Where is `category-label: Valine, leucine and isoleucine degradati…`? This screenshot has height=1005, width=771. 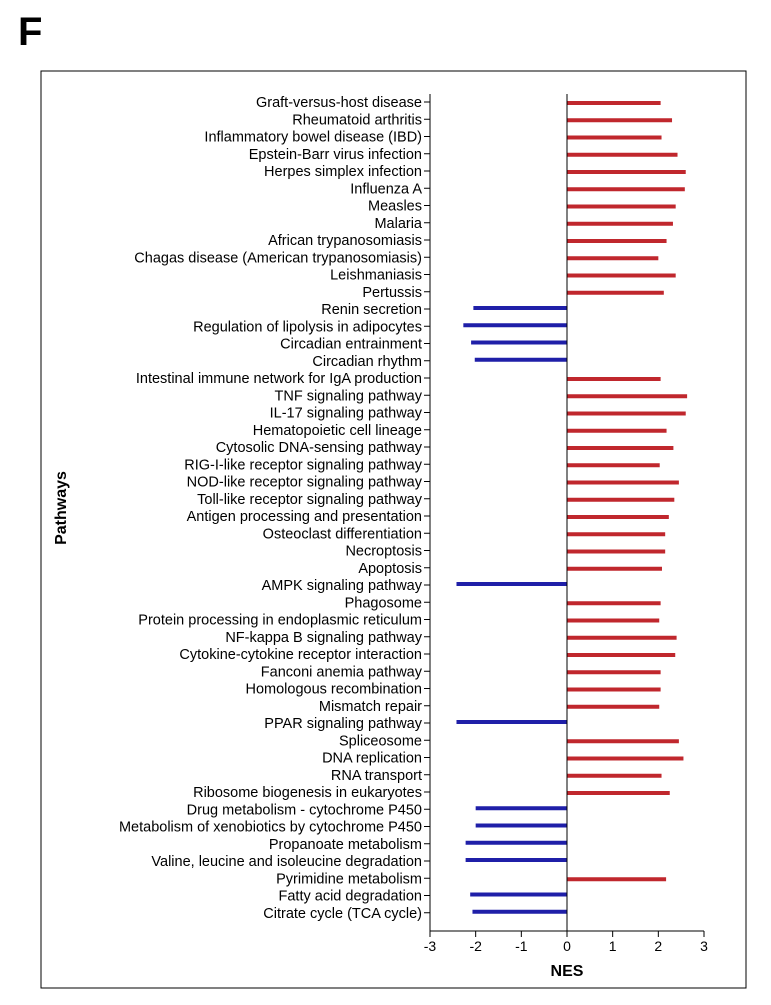 category-label: Valine, leucine and isoleucine degradati… is located at coordinates (286, 862).